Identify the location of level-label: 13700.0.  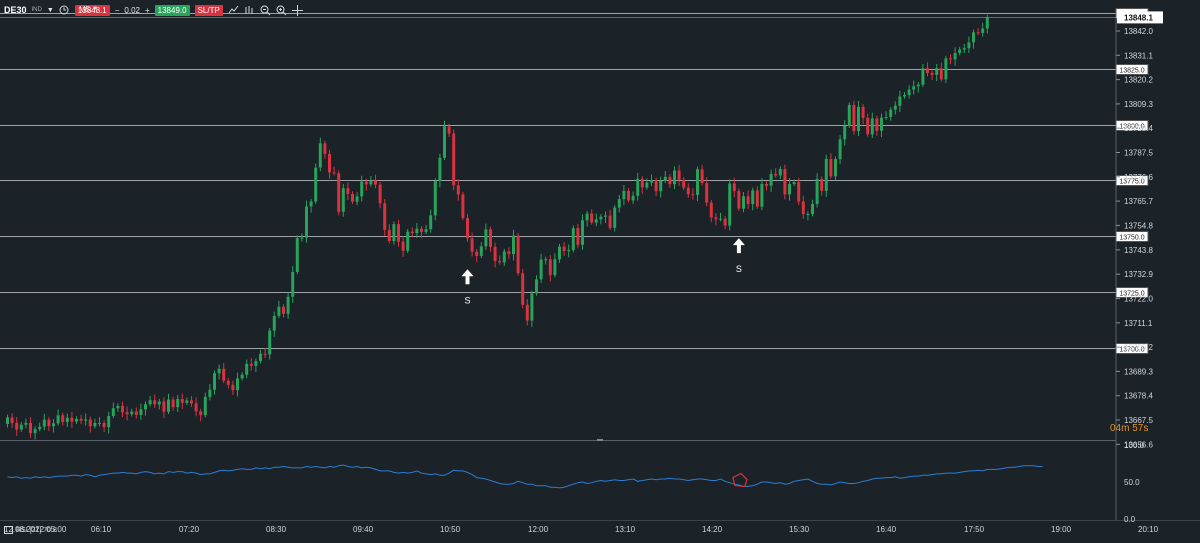
(1131, 350).